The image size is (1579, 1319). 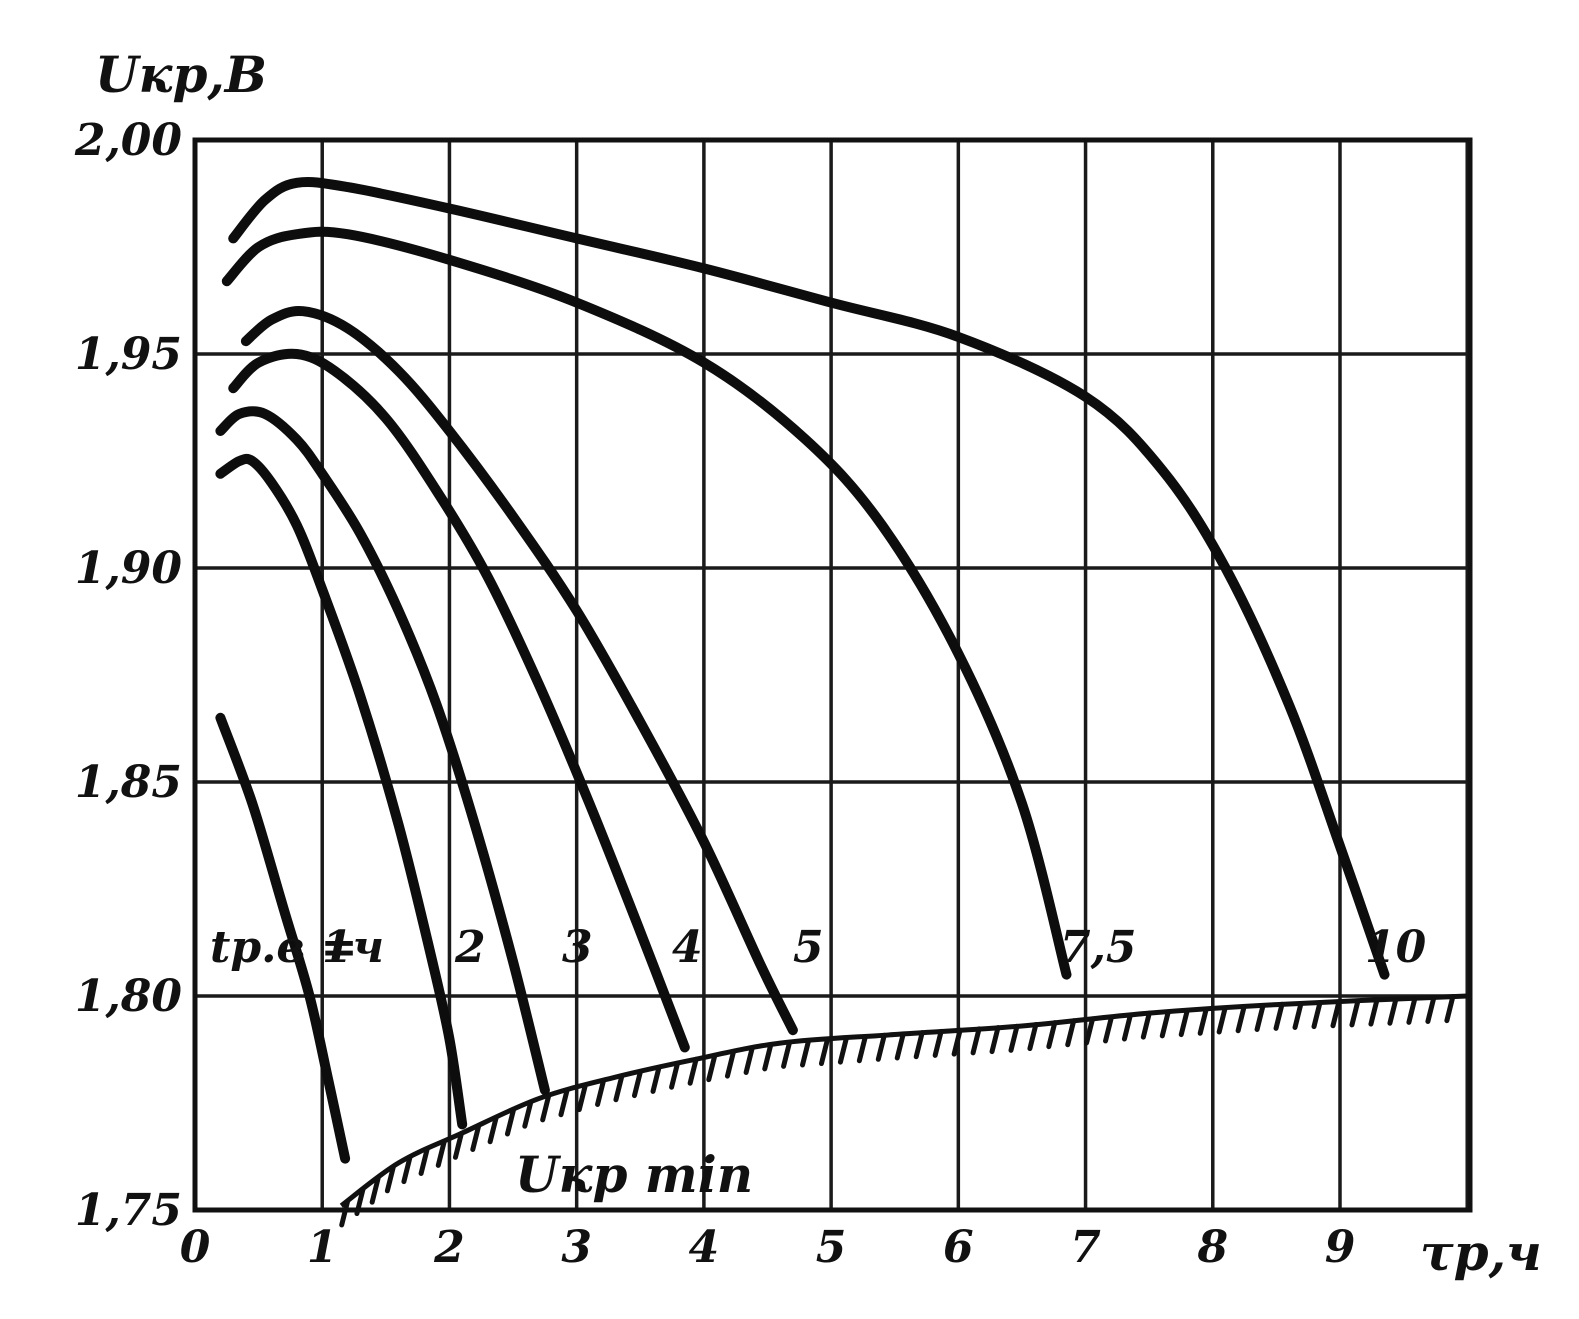 What do you see at coordinates (903, 1110) in the screenshot?
I see `min-voltage-boundary` at bounding box center [903, 1110].